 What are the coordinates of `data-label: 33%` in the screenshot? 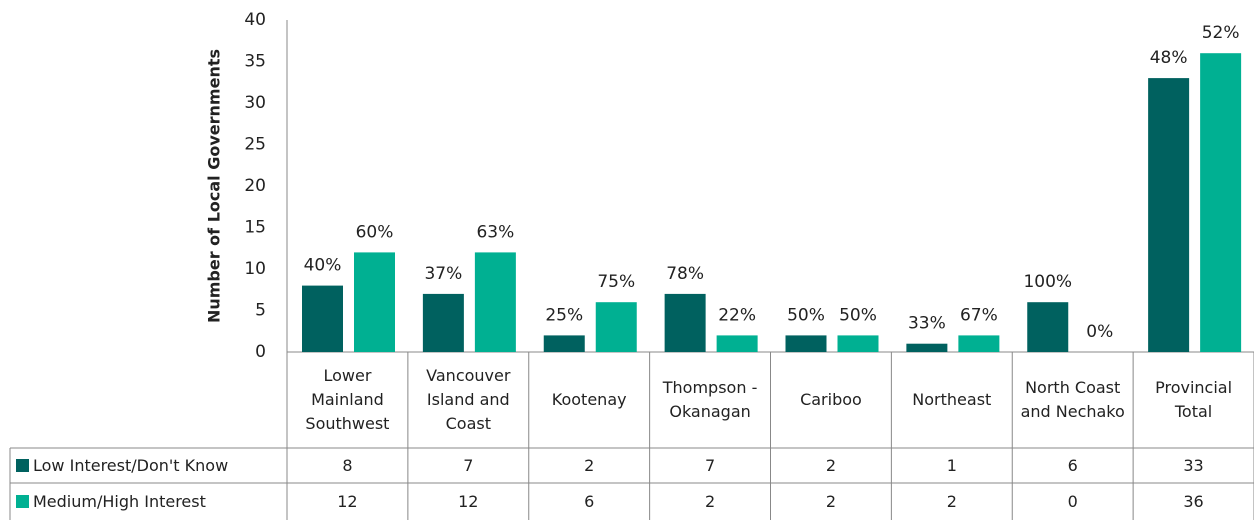 It's located at (927, 324).